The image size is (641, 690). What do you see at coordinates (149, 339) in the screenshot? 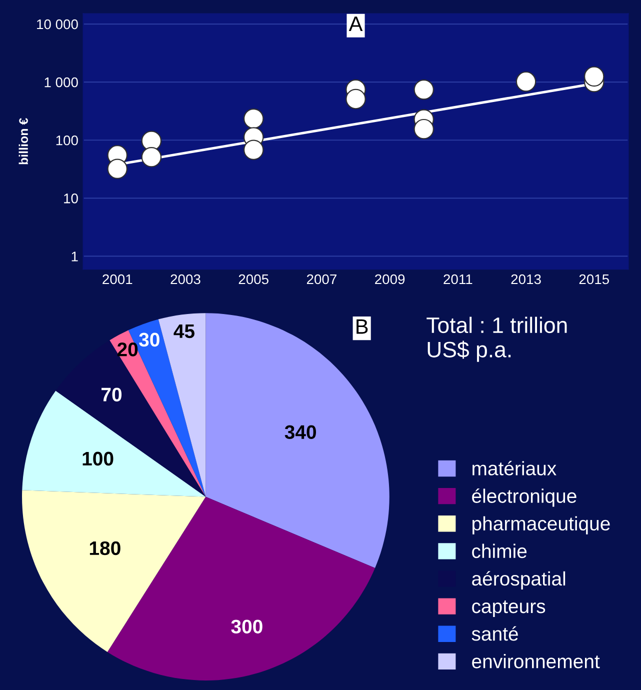
I see `data-label: 30` at bounding box center [149, 339].